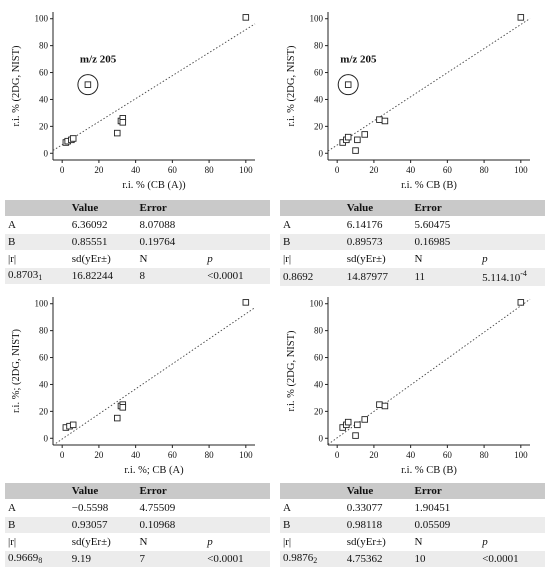 This screenshot has height=568, width=550. Describe the element at coordinates (37, 559) in the screenshot. I see `table-cell: 0.96698` at that location.